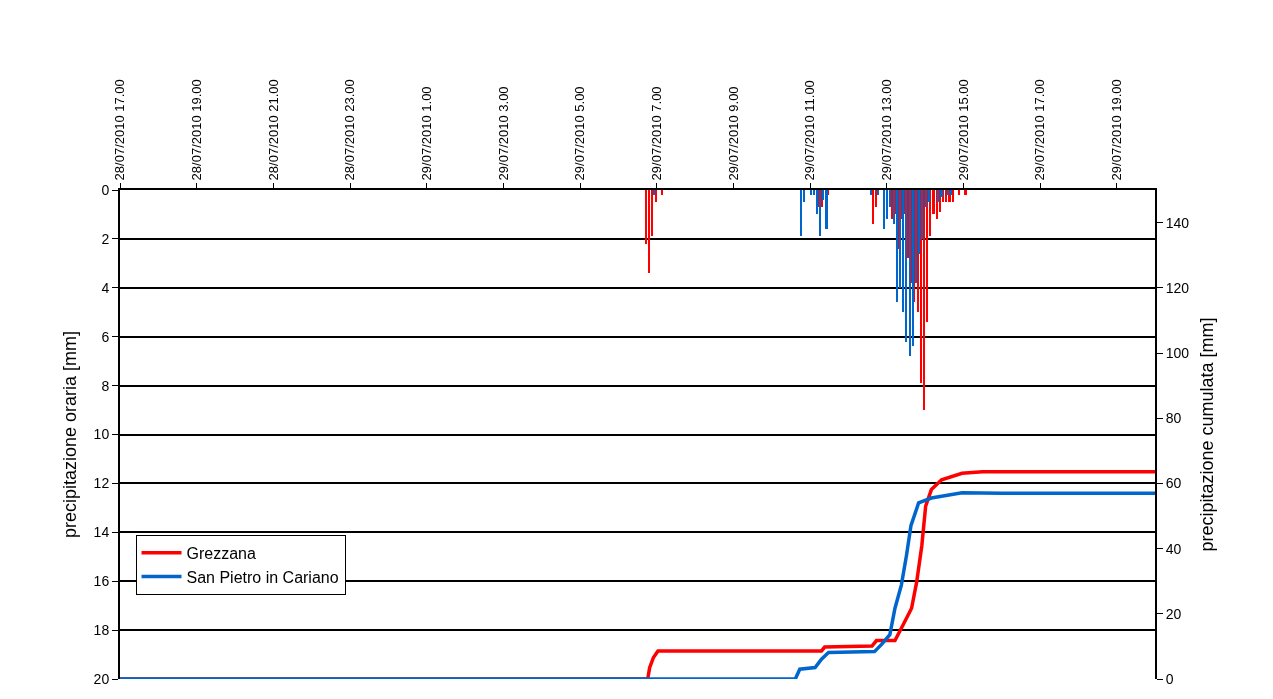 This screenshot has width=1273, height=699. What do you see at coordinates (1173, 613) in the screenshot?
I see `y2-tick-label: 20` at bounding box center [1173, 613].